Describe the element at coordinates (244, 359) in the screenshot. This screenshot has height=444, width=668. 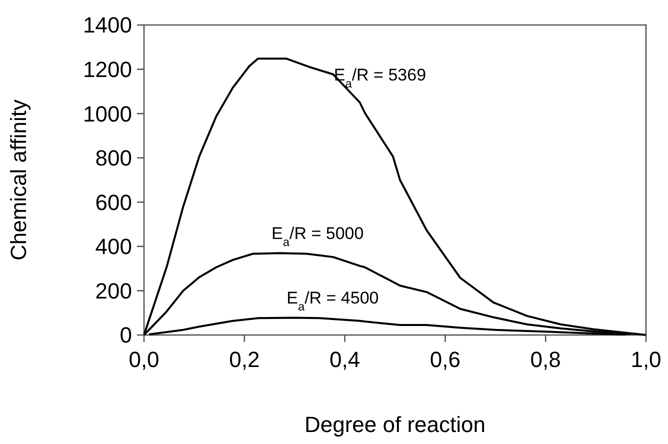
I see `x-tick-label: 0,2` at that location.